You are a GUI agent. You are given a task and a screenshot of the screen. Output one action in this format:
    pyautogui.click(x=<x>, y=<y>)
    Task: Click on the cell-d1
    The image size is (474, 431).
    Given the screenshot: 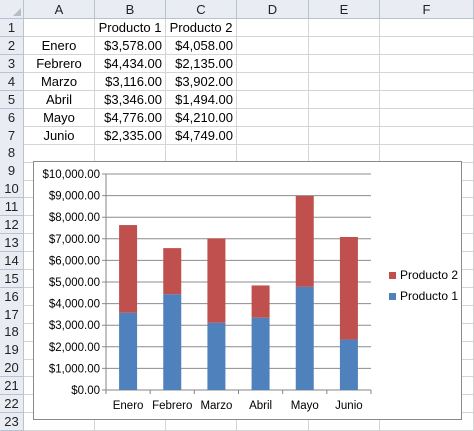 What is the action you would take?
    pyautogui.click(x=273, y=28)
    